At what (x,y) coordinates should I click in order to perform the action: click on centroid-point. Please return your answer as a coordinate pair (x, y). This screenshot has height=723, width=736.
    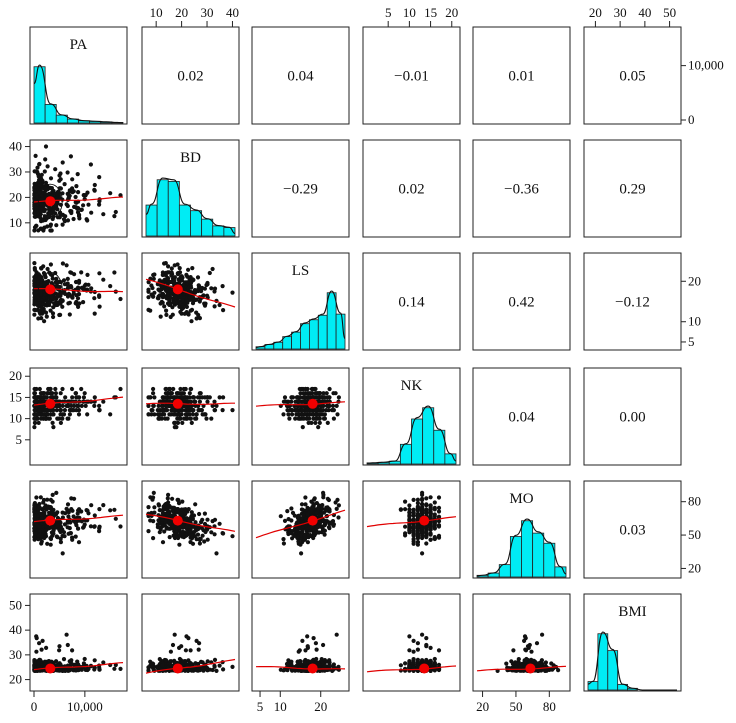
    Looking at the image, I should click on (50, 668).